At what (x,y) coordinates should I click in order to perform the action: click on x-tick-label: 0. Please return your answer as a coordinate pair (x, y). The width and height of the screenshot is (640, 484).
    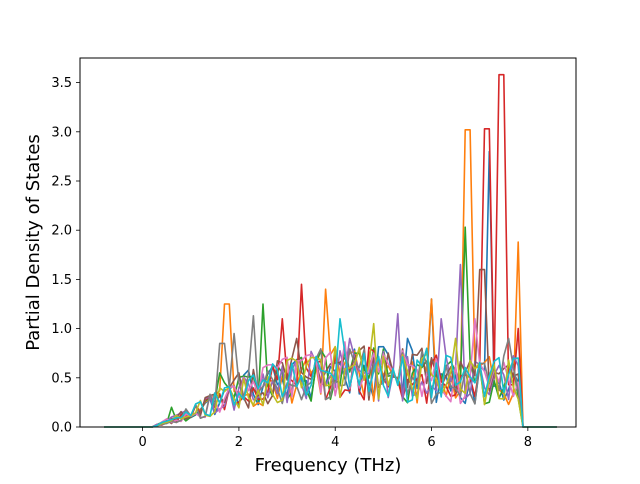
    Looking at the image, I should click on (142, 442).